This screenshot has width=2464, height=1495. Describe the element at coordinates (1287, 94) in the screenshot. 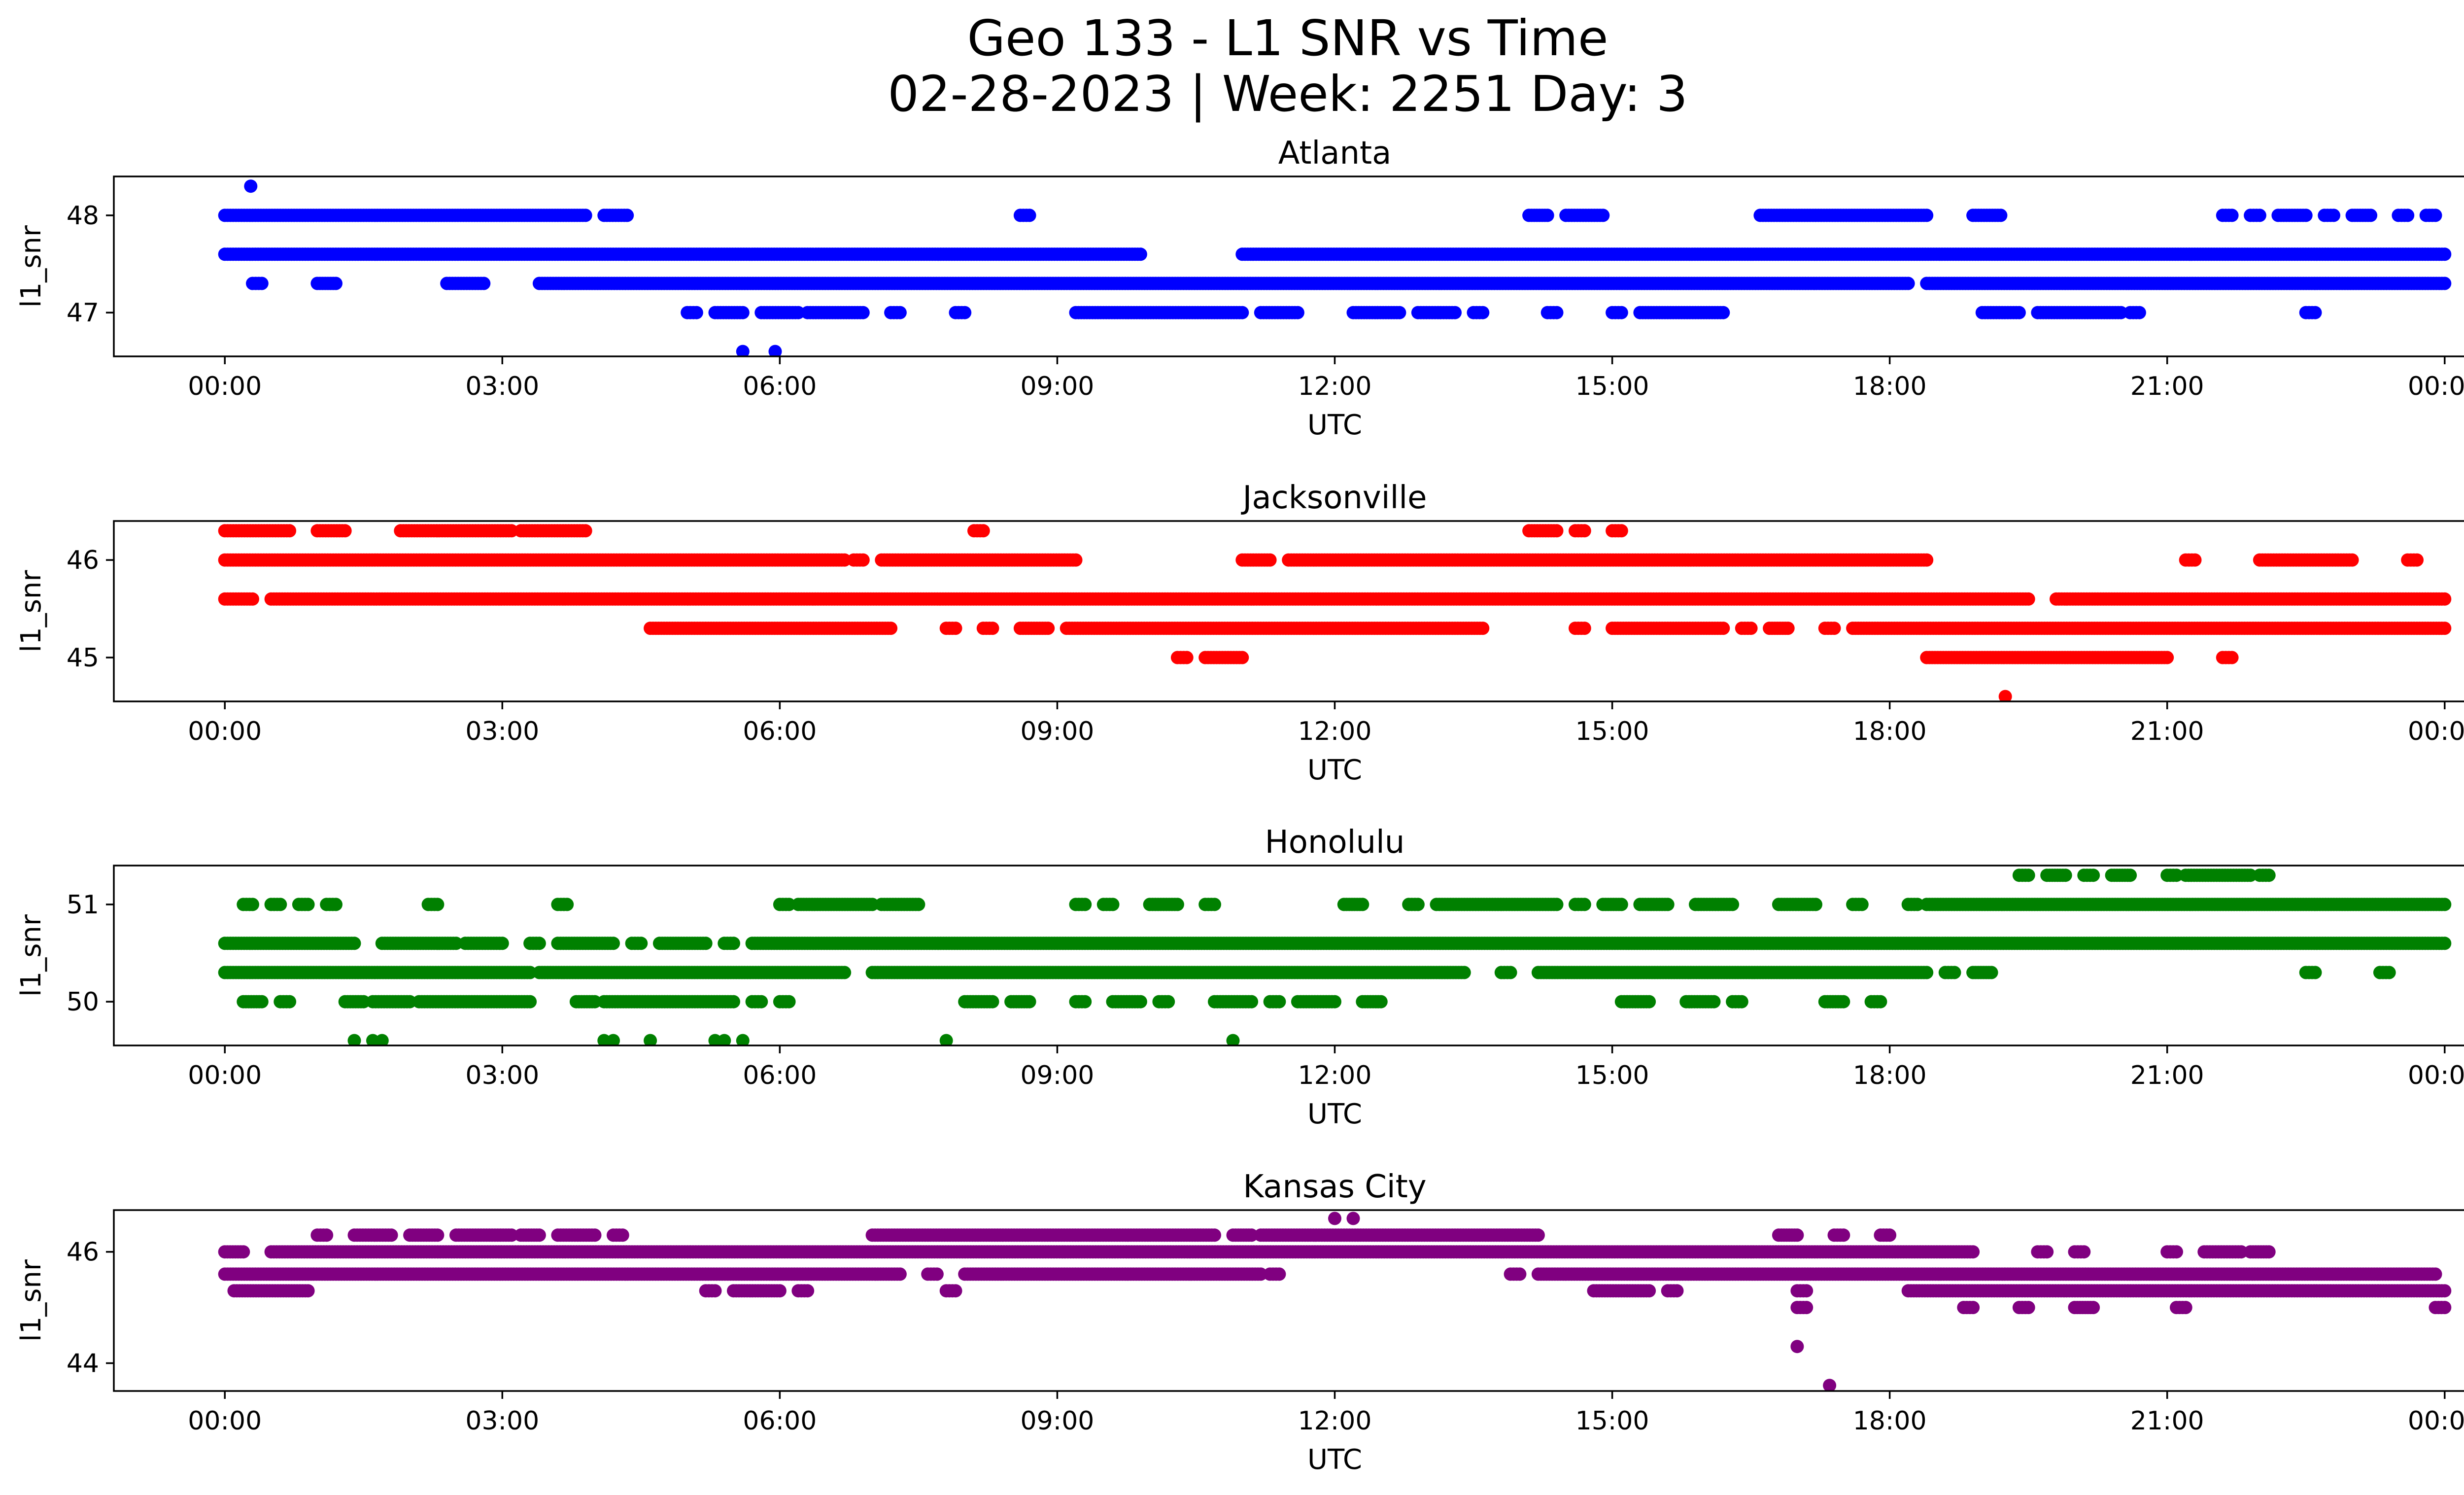

I see `figure-subtitle: 02-28-2023 | Week: 2251 Day: 3` at that location.